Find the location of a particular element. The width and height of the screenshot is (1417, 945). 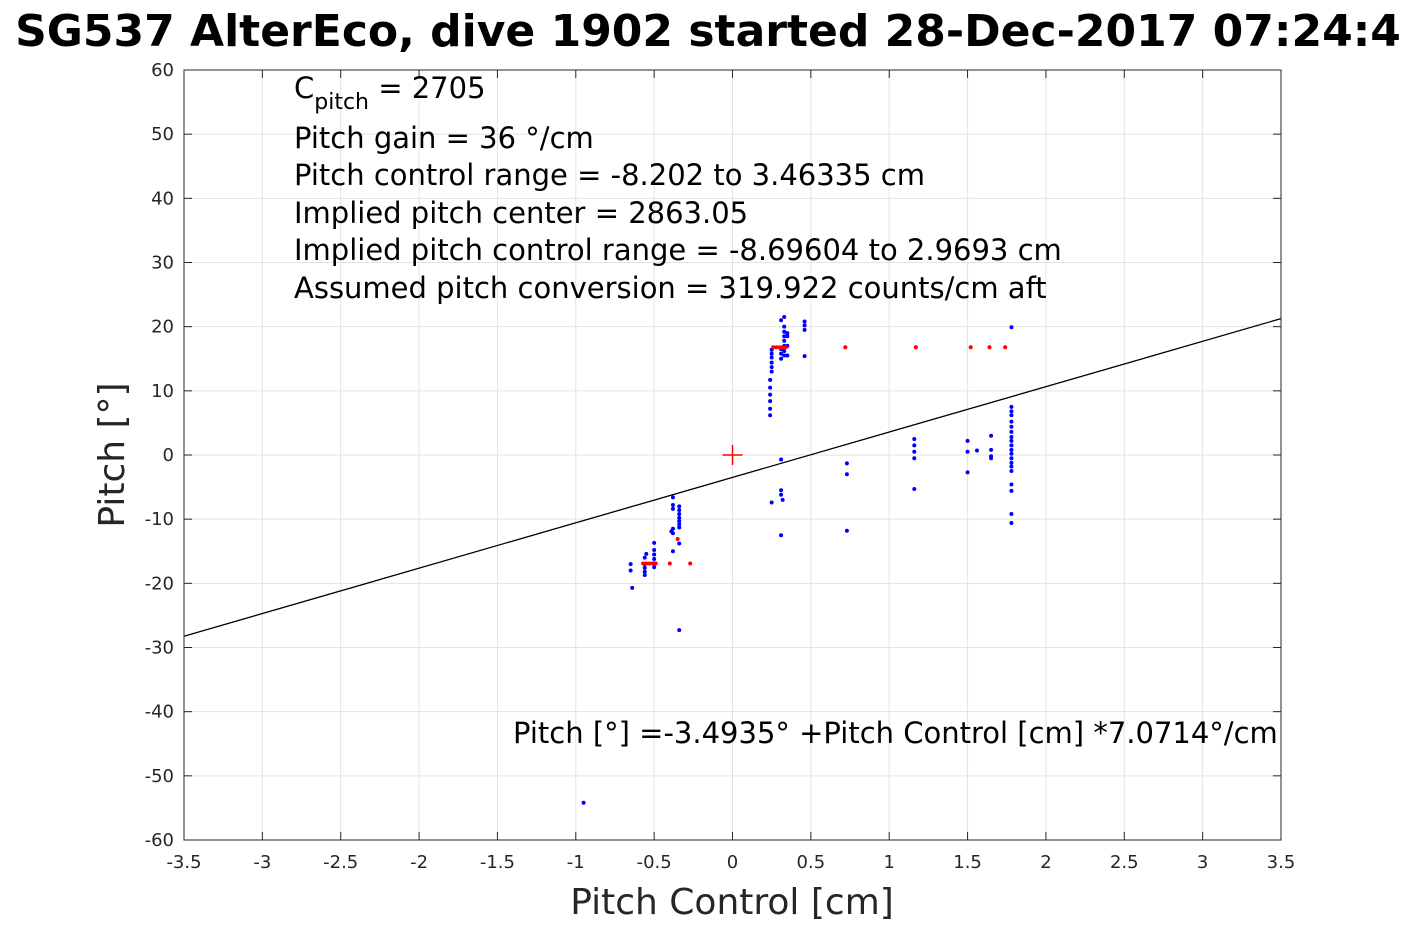

x-tick-label: -3 is located at coordinates (262, 862).